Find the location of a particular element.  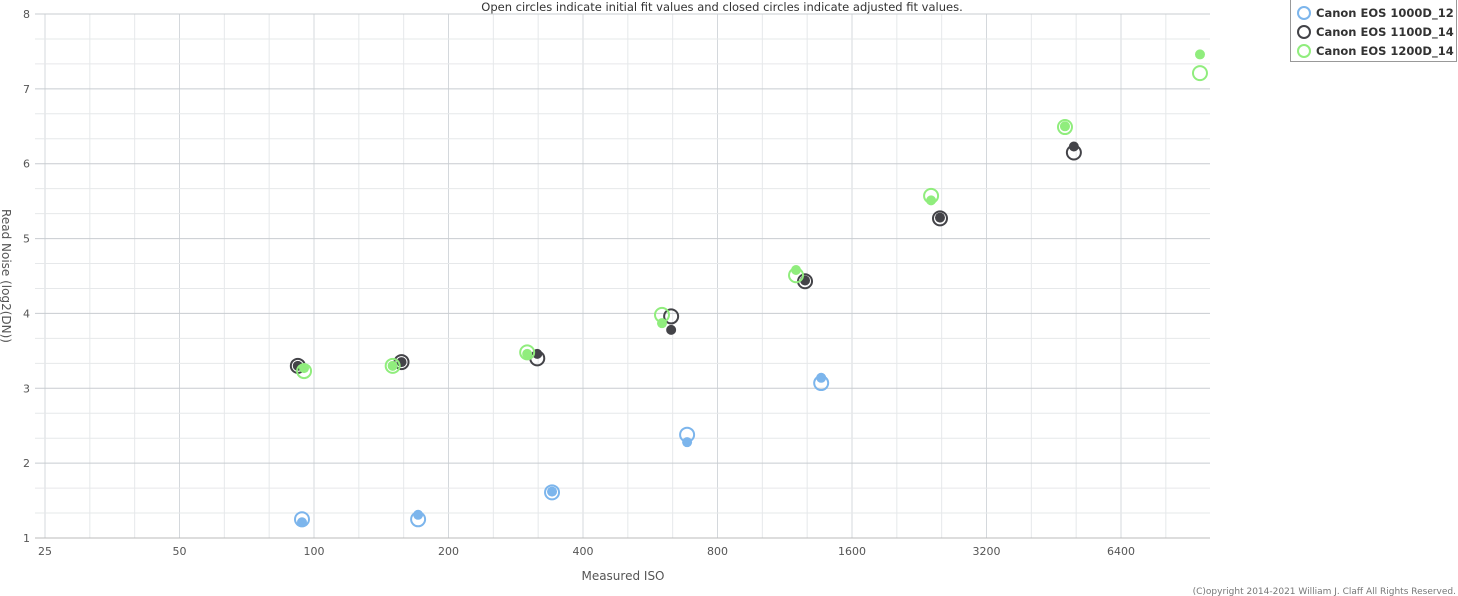

x-tick-label: 25 is located at coordinates (45, 551).